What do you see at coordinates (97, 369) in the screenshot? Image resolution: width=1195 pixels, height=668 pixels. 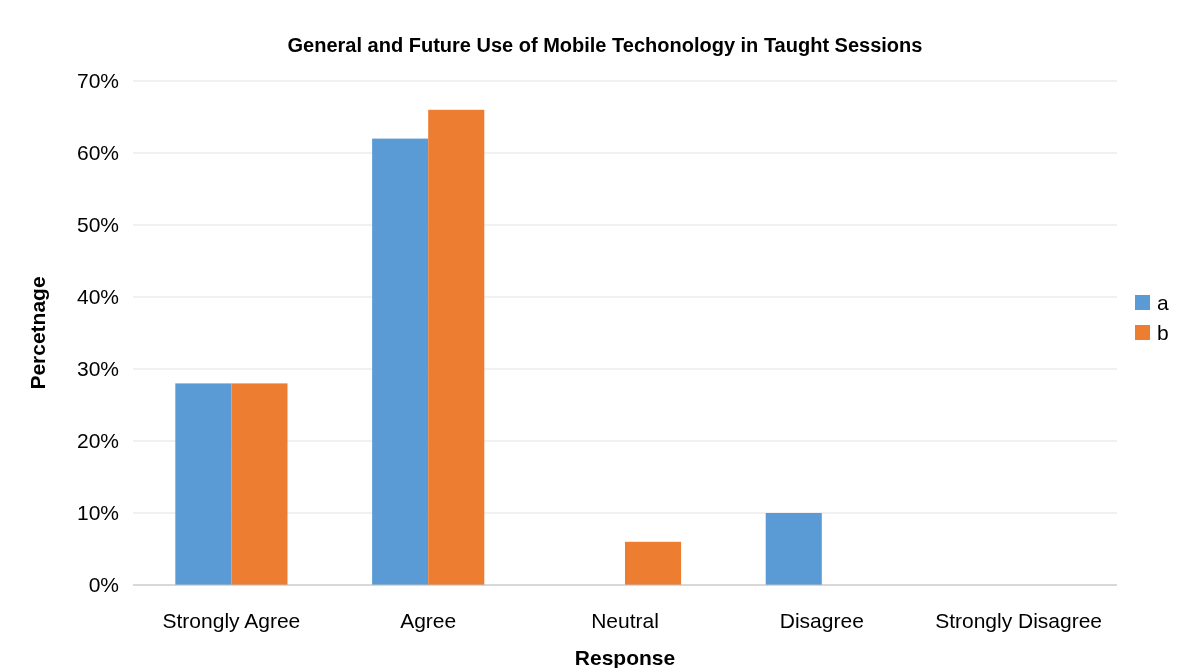 I see `y-tick-label: 30%` at bounding box center [97, 369].